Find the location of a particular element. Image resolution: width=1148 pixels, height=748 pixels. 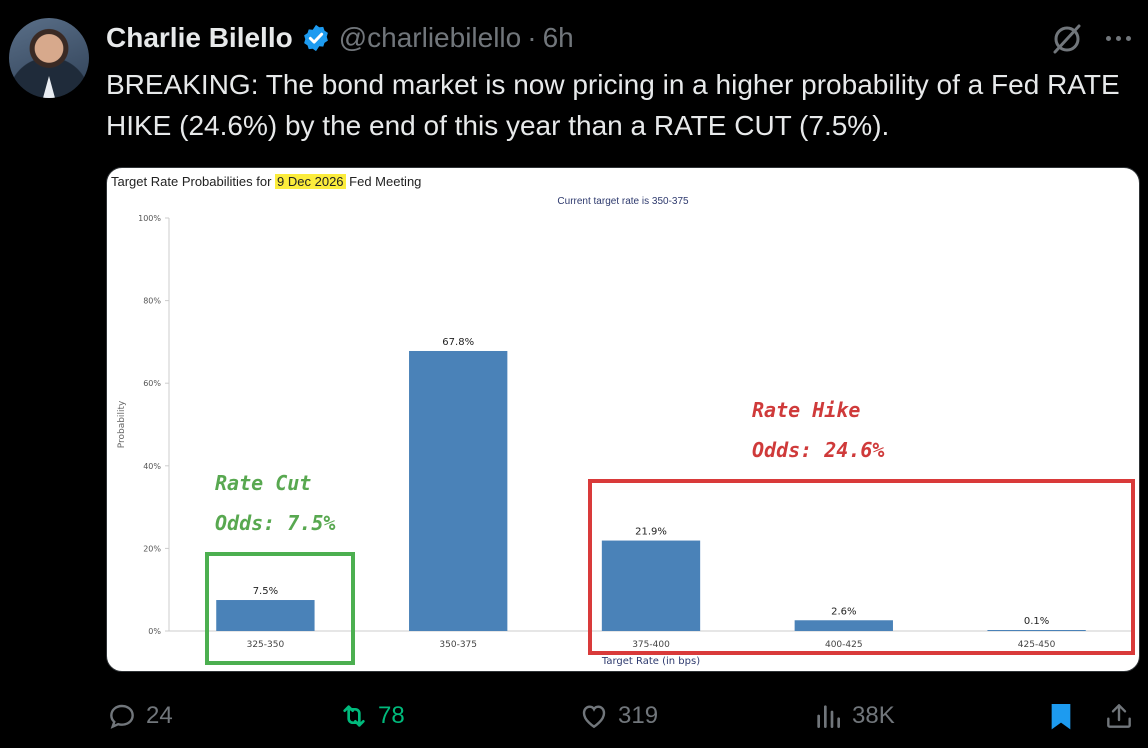

x-tick-label: 400-425 is located at coordinates (844, 645).